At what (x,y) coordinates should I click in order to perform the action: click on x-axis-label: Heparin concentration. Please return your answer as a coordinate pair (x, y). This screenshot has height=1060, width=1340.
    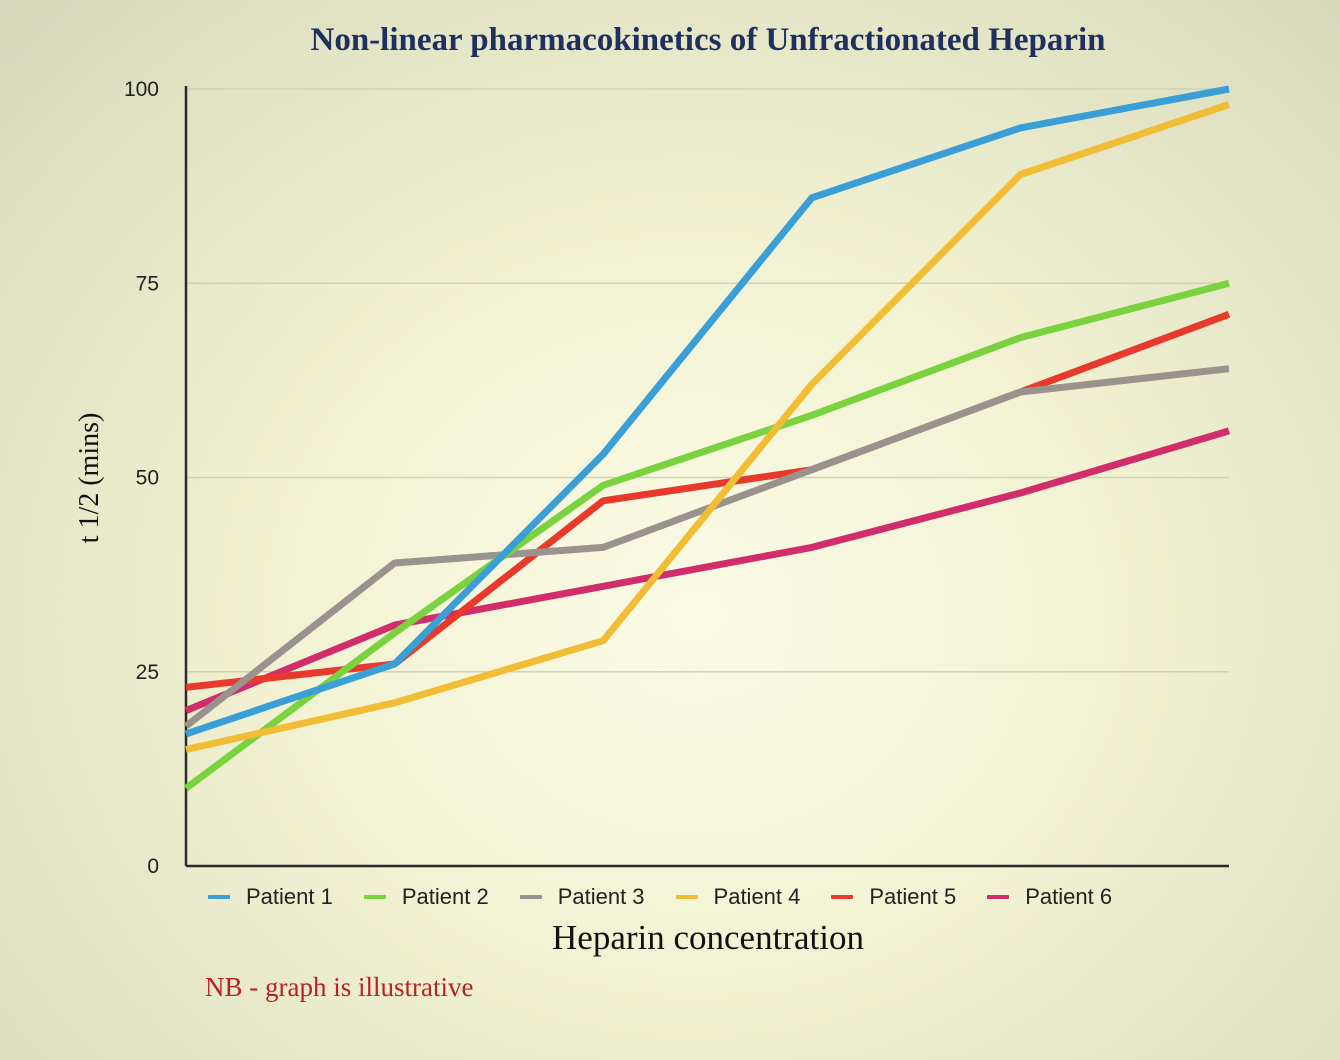
    Looking at the image, I should click on (708, 937).